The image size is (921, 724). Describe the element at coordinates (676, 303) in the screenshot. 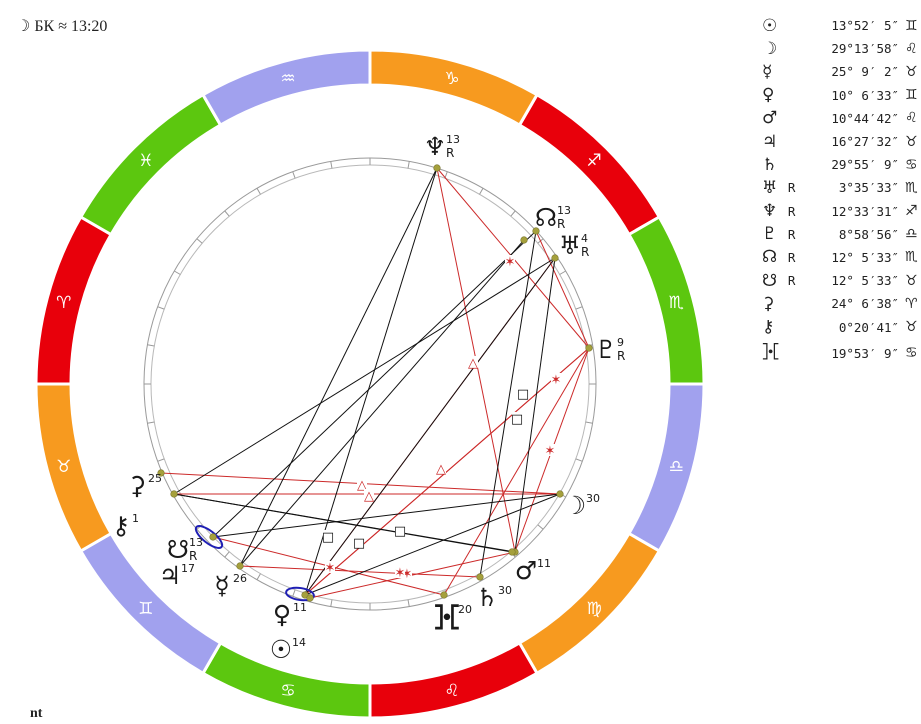

I see `scorpio-sign-glyph: ♏` at that location.